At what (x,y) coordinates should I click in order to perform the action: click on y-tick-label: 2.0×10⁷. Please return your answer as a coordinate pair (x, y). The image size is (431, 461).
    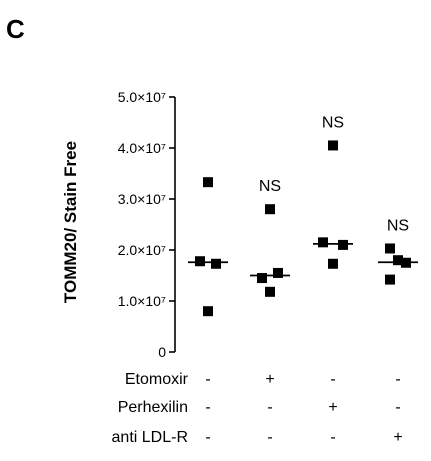
    Looking at the image, I should click on (142, 250).